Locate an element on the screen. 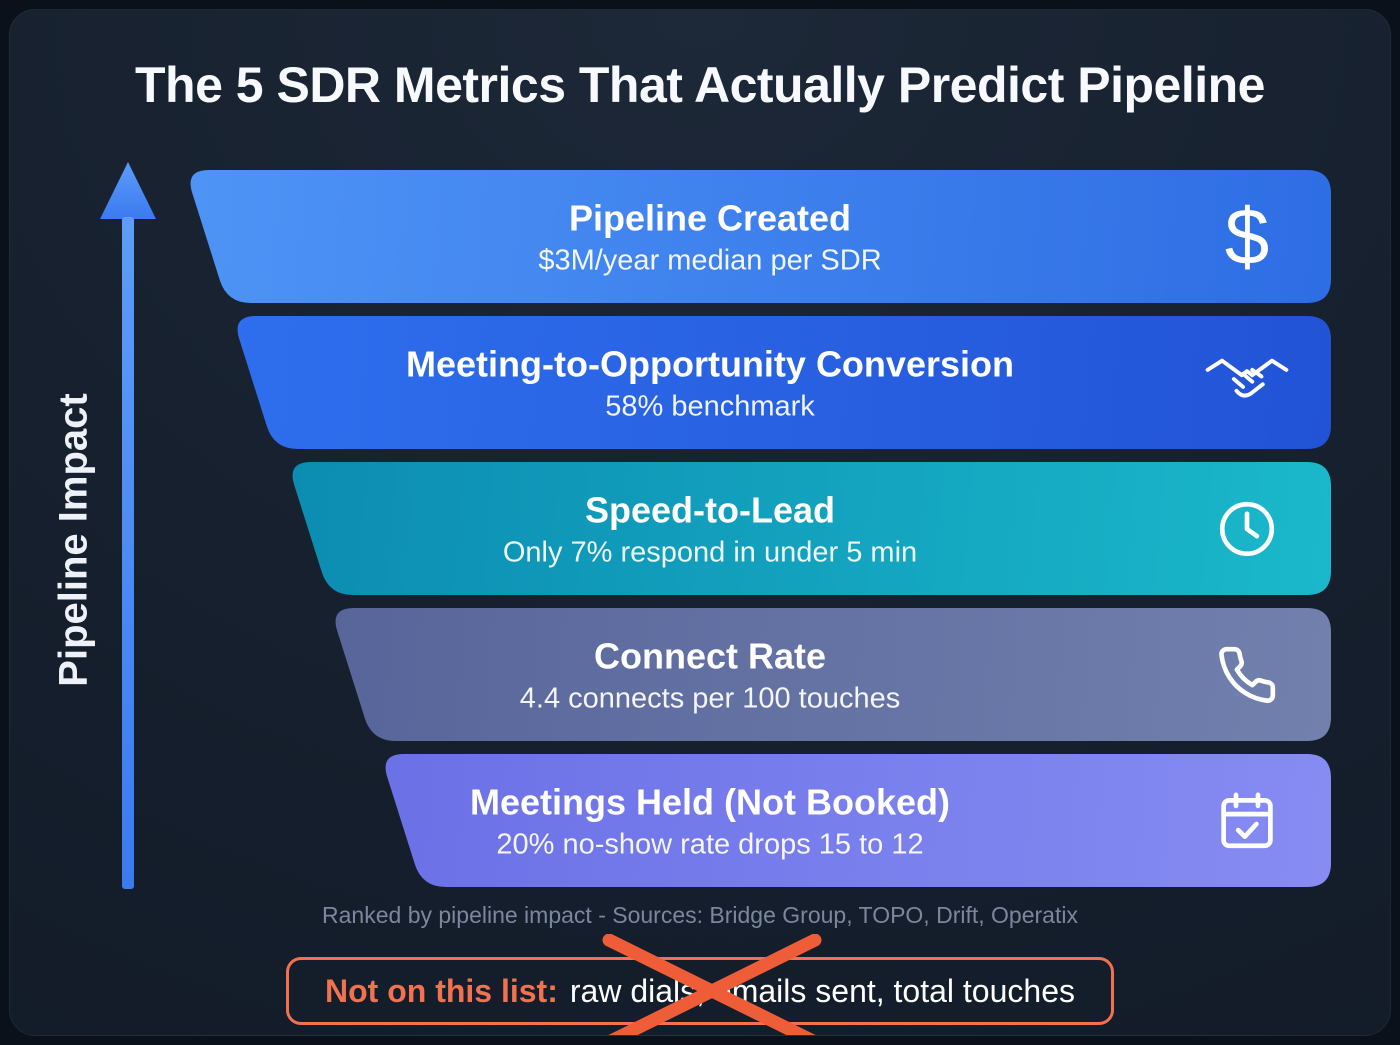 This screenshot has height=1045, width=1400. exclusion-items: raw dials, emails sent, total touches is located at coordinates (822, 990).